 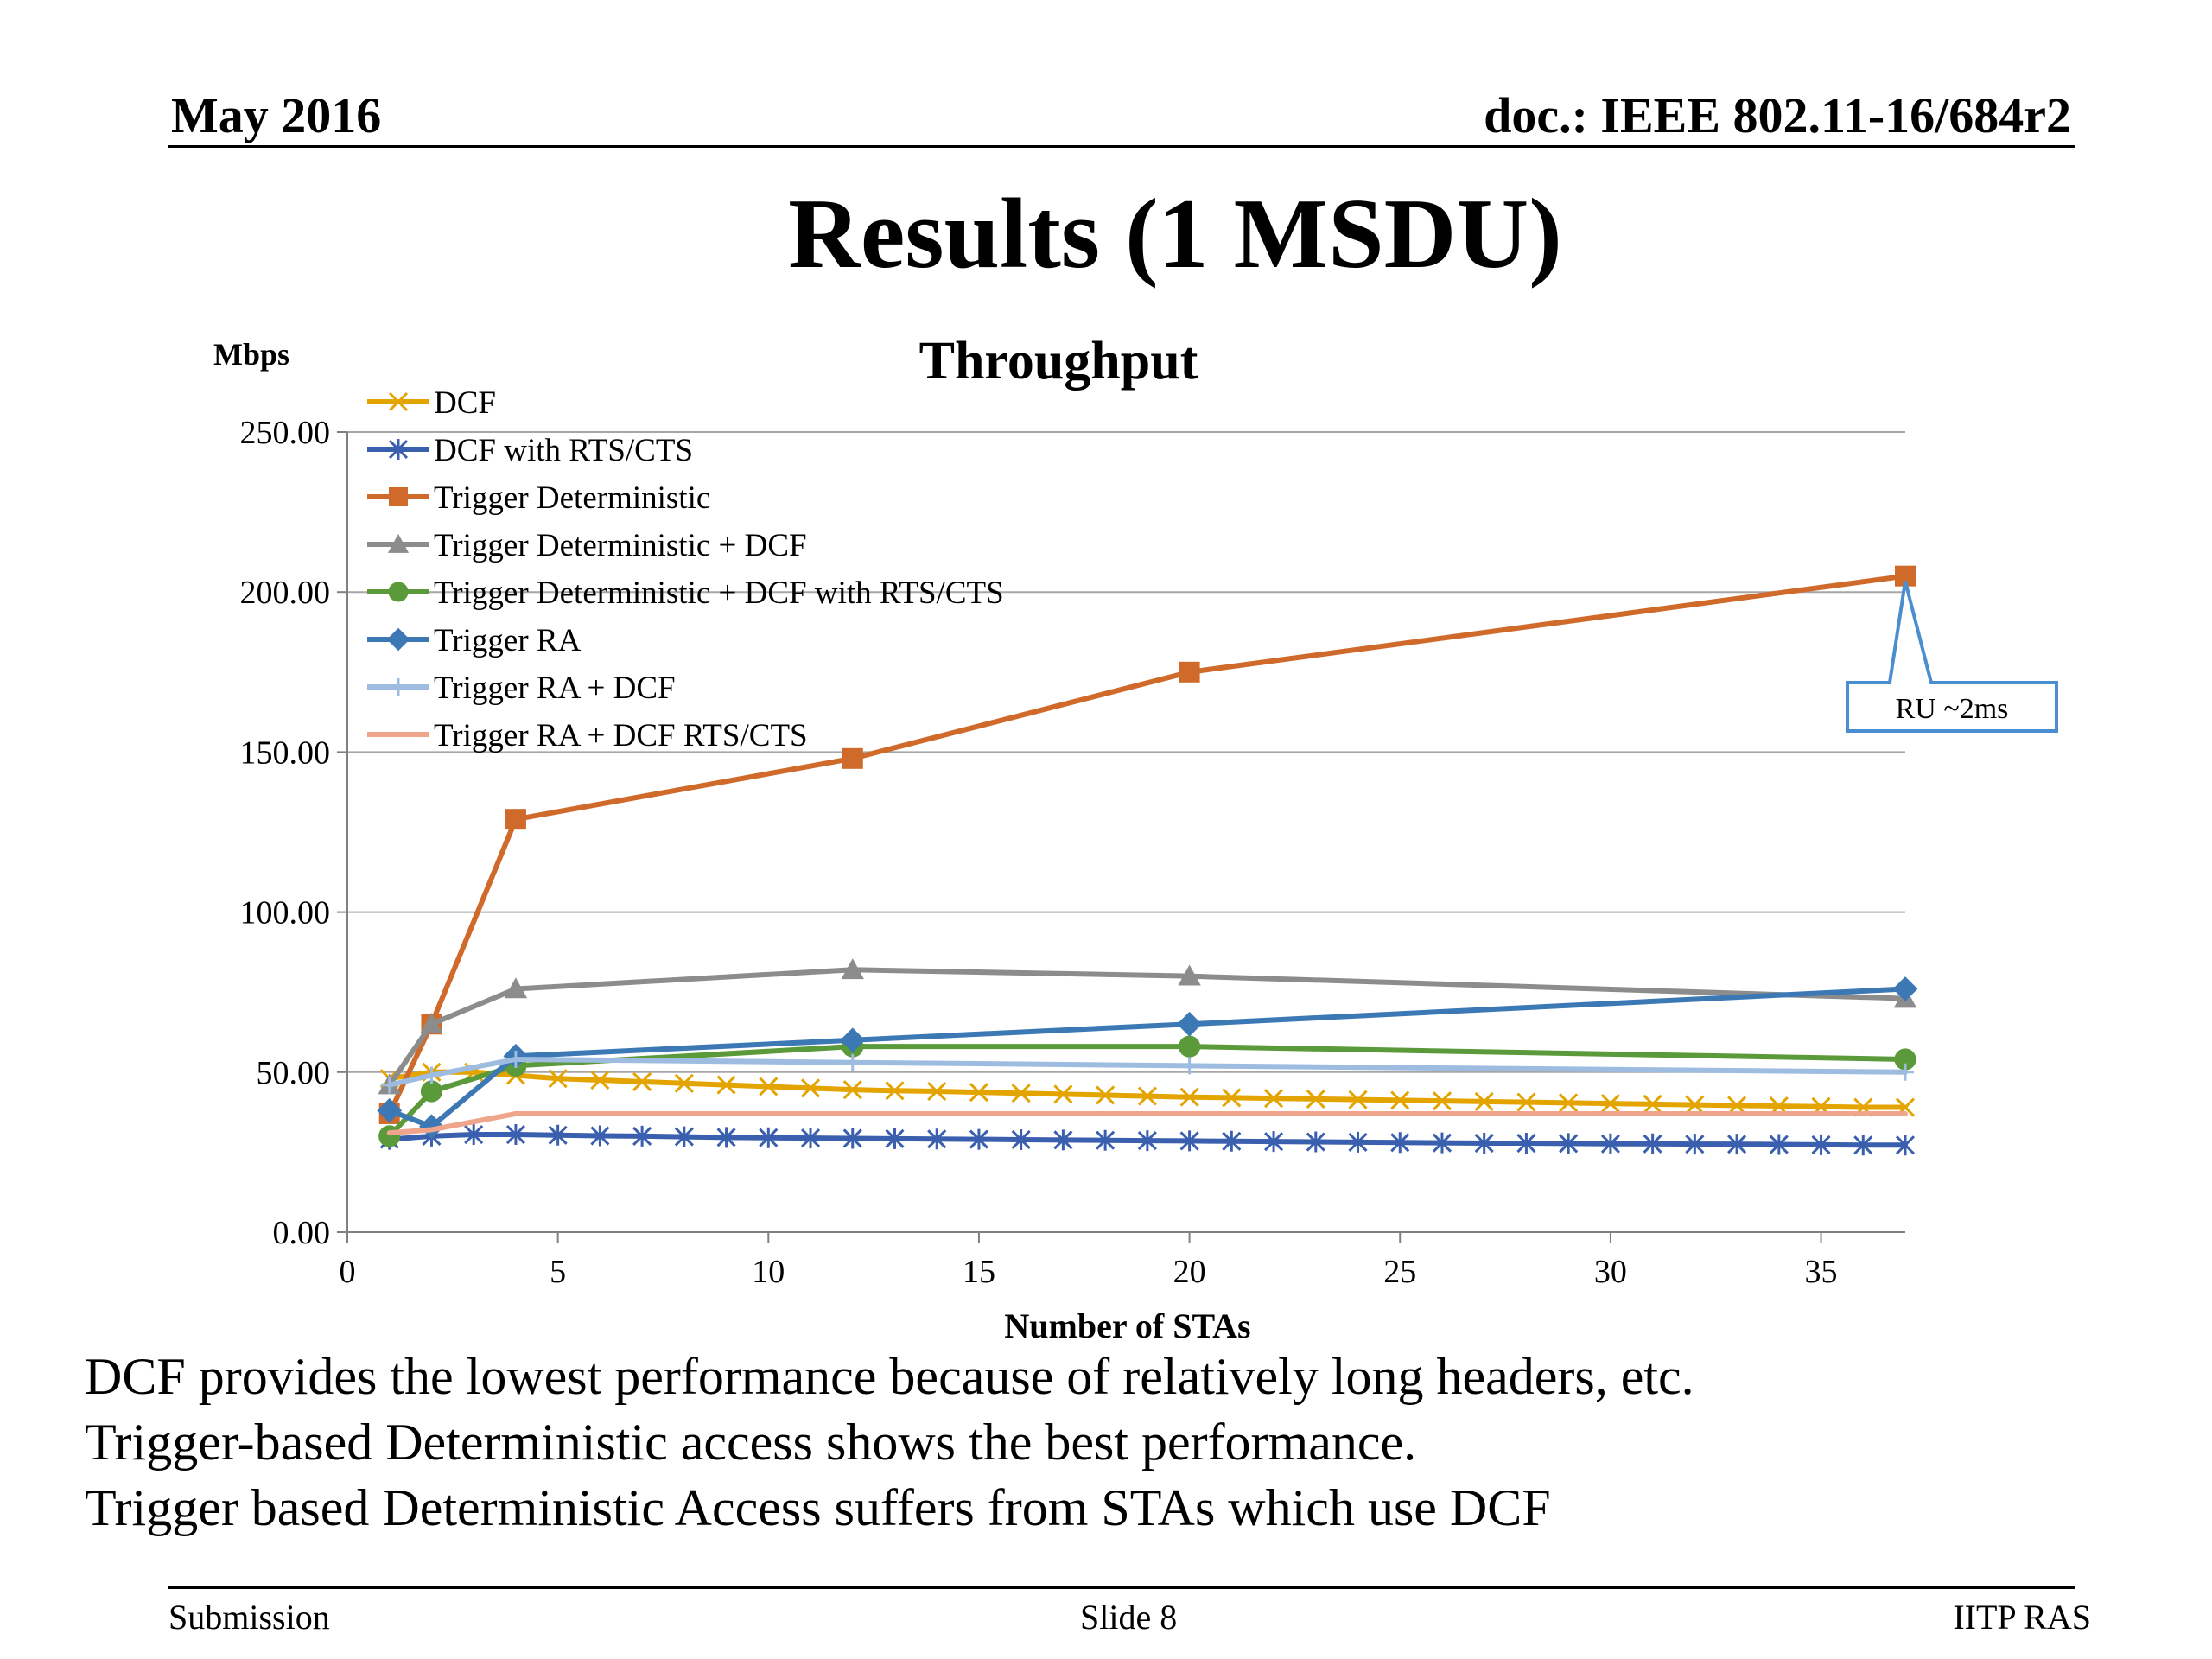 What do you see at coordinates (285, 752) in the screenshot?
I see `y-tick-label: 150.00` at bounding box center [285, 752].